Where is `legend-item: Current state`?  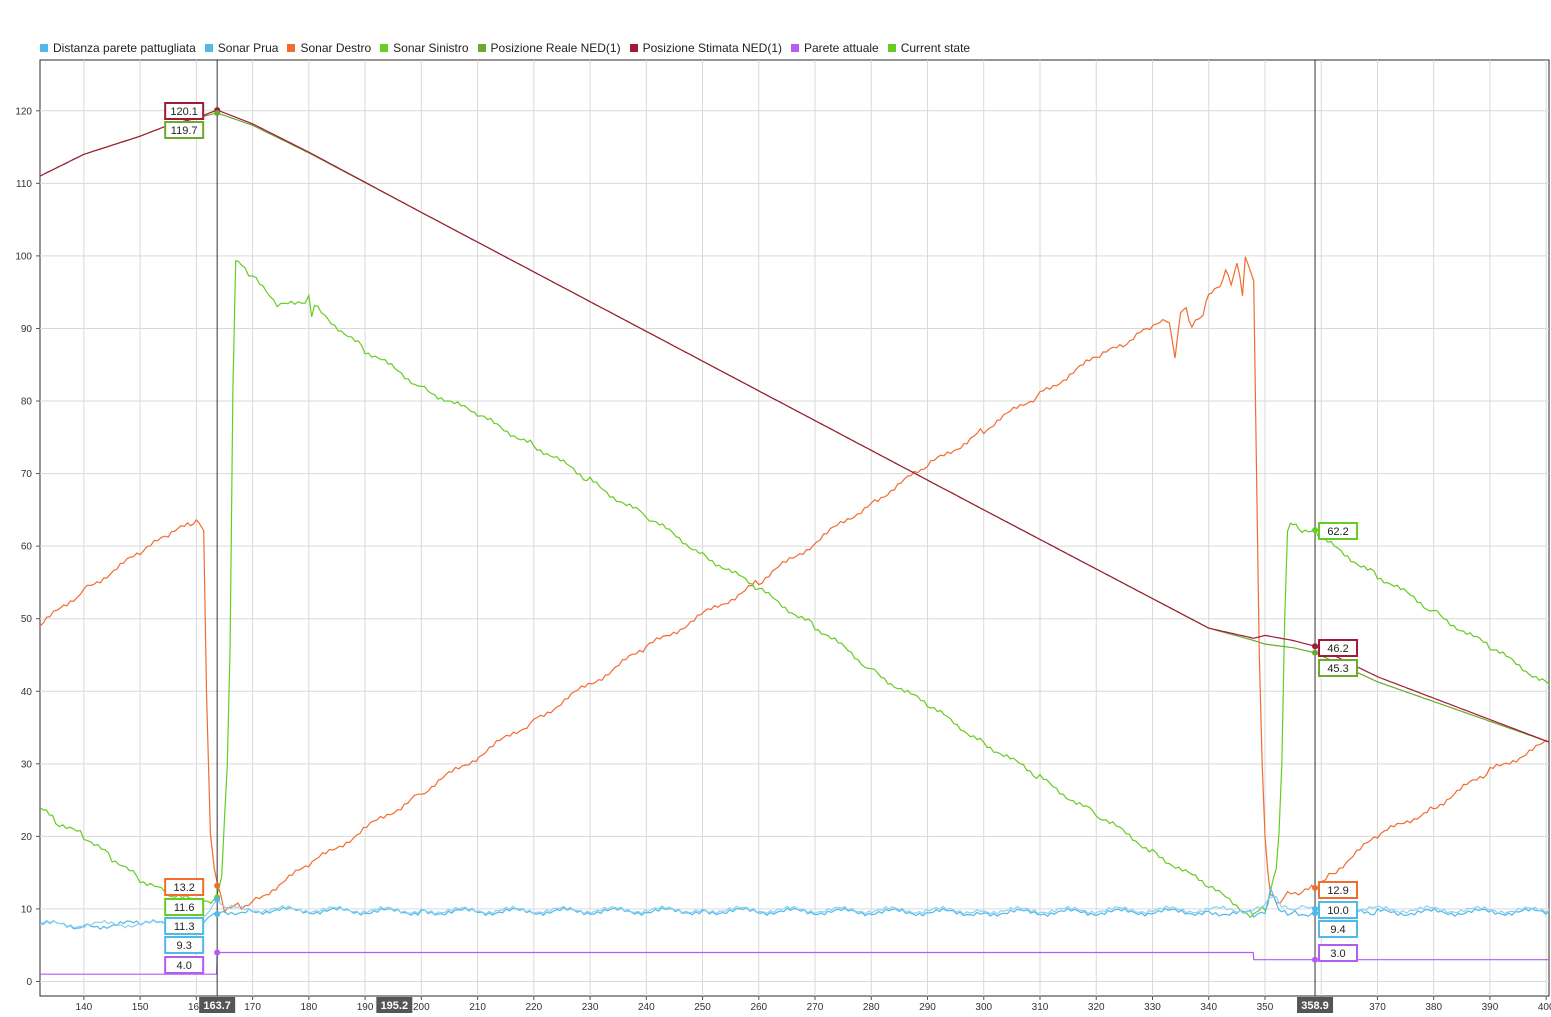 legend-item: Current state is located at coordinates (929, 48).